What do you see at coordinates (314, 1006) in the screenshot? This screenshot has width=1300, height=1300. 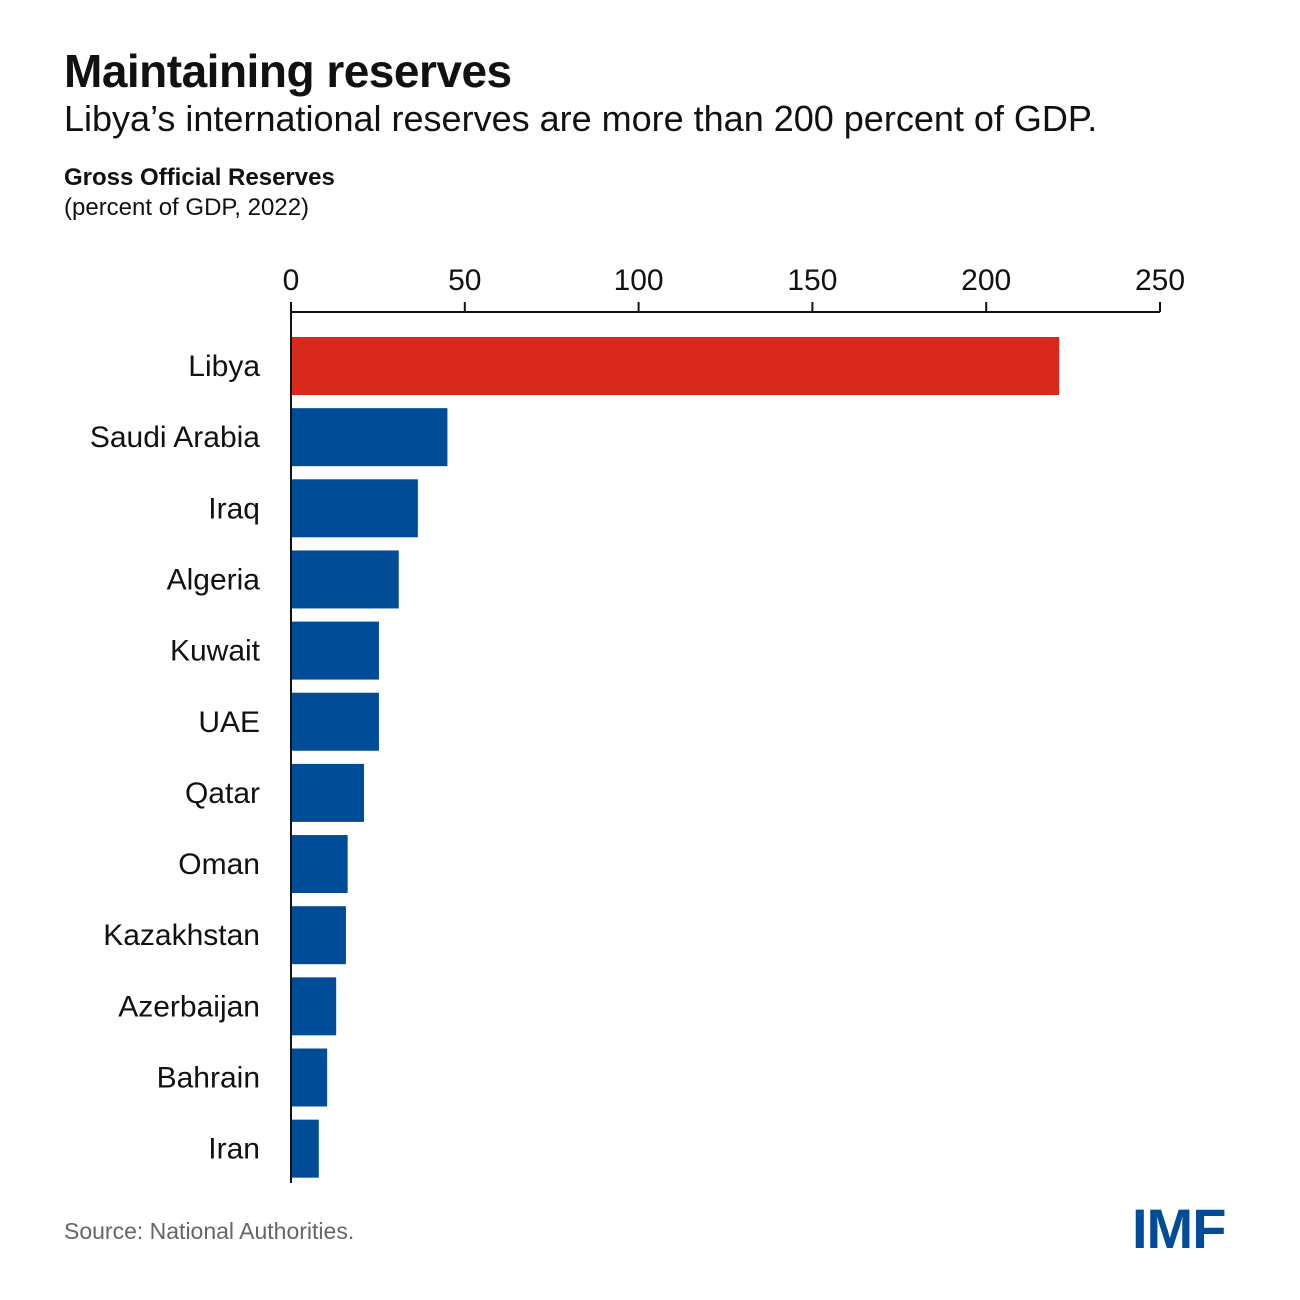 I see `bar-azerbaijan` at bounding box center [314, 1006].